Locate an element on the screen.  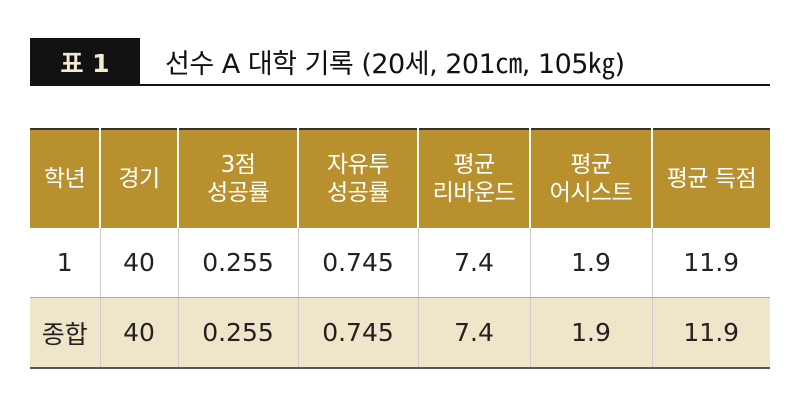
column-header: 자유투 성공률 is located at coordinates (357, 178).